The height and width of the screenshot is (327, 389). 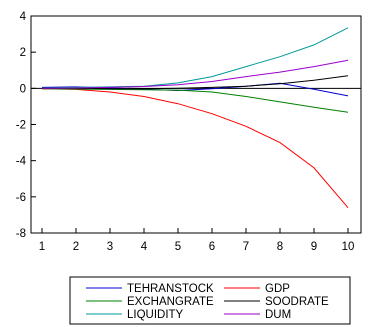 I want to click on legend-label-exchangrate: EXCHANGRATE, so click(x=170, y=302).